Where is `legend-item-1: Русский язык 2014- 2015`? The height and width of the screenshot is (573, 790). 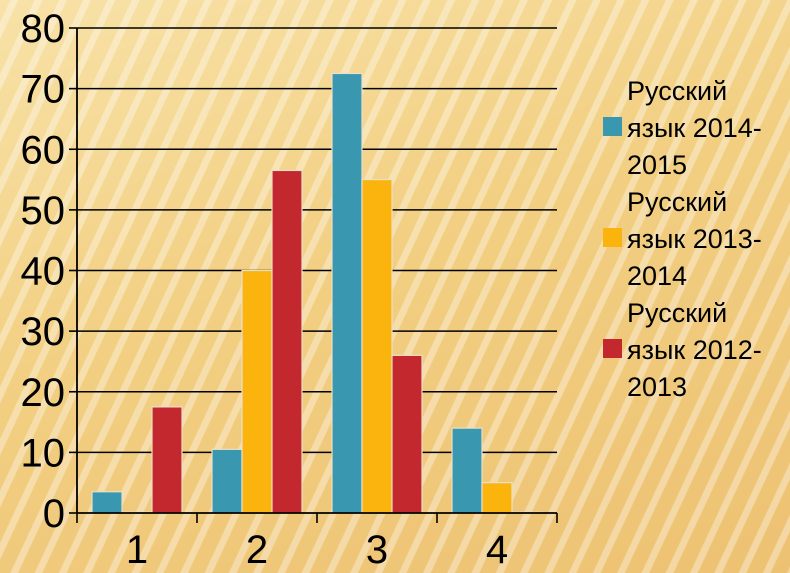 legend-item-1: Русский язык 2014- 2015 is located at coordinates (682, 128).